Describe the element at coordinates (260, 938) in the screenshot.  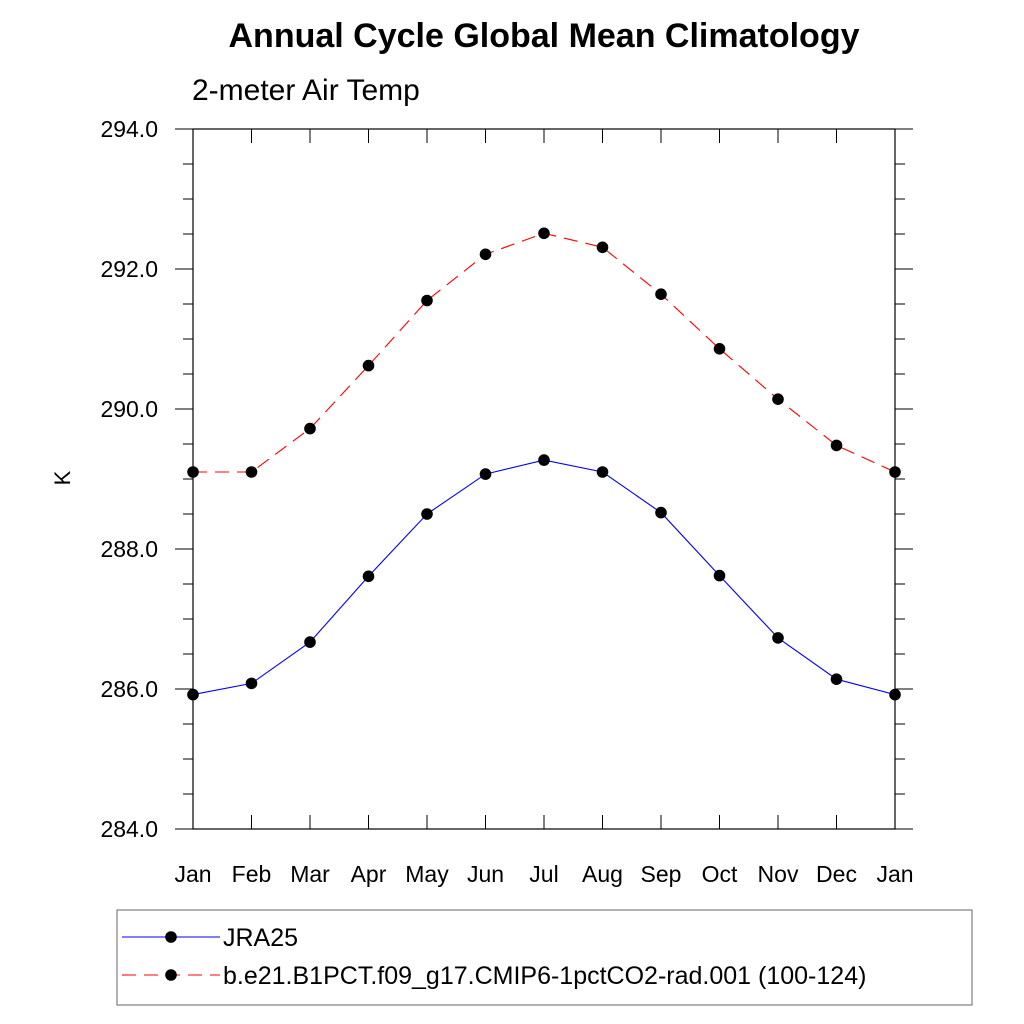
I see `legend-label: JRA25` at that location.